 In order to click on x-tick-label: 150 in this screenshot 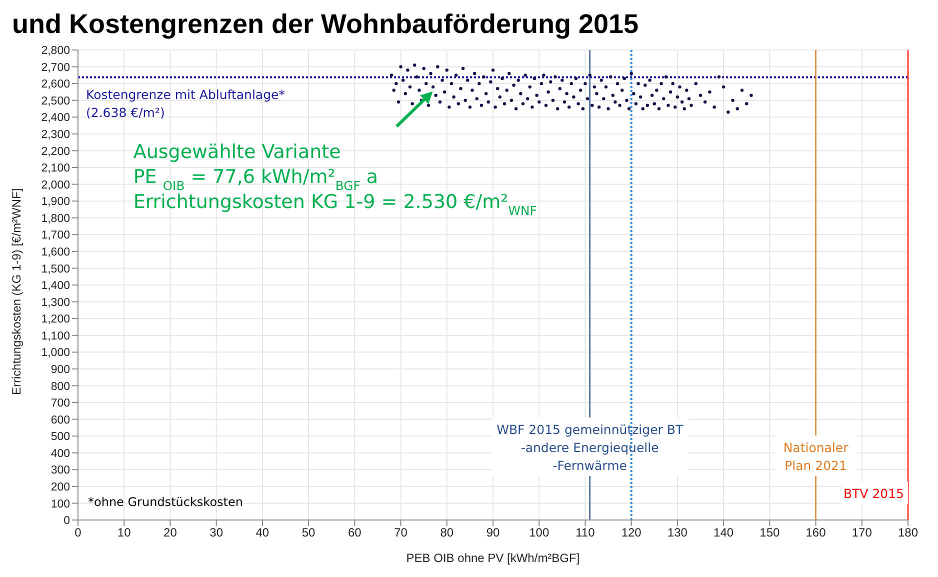, I will do `click(770, 533)`.